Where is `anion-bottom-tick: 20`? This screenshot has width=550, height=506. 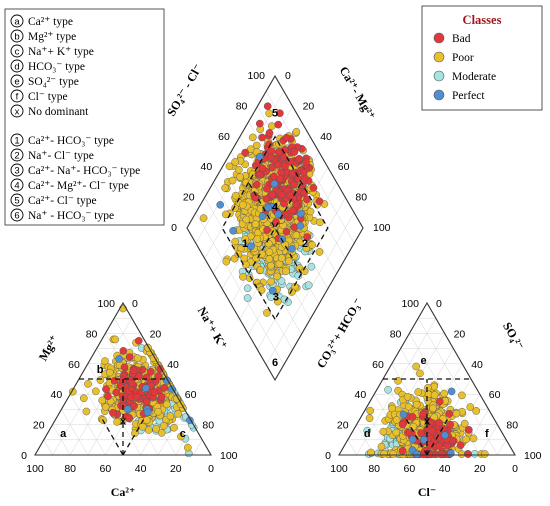 anion-bottom-tick: 20 is located at coordinates (480, 469).